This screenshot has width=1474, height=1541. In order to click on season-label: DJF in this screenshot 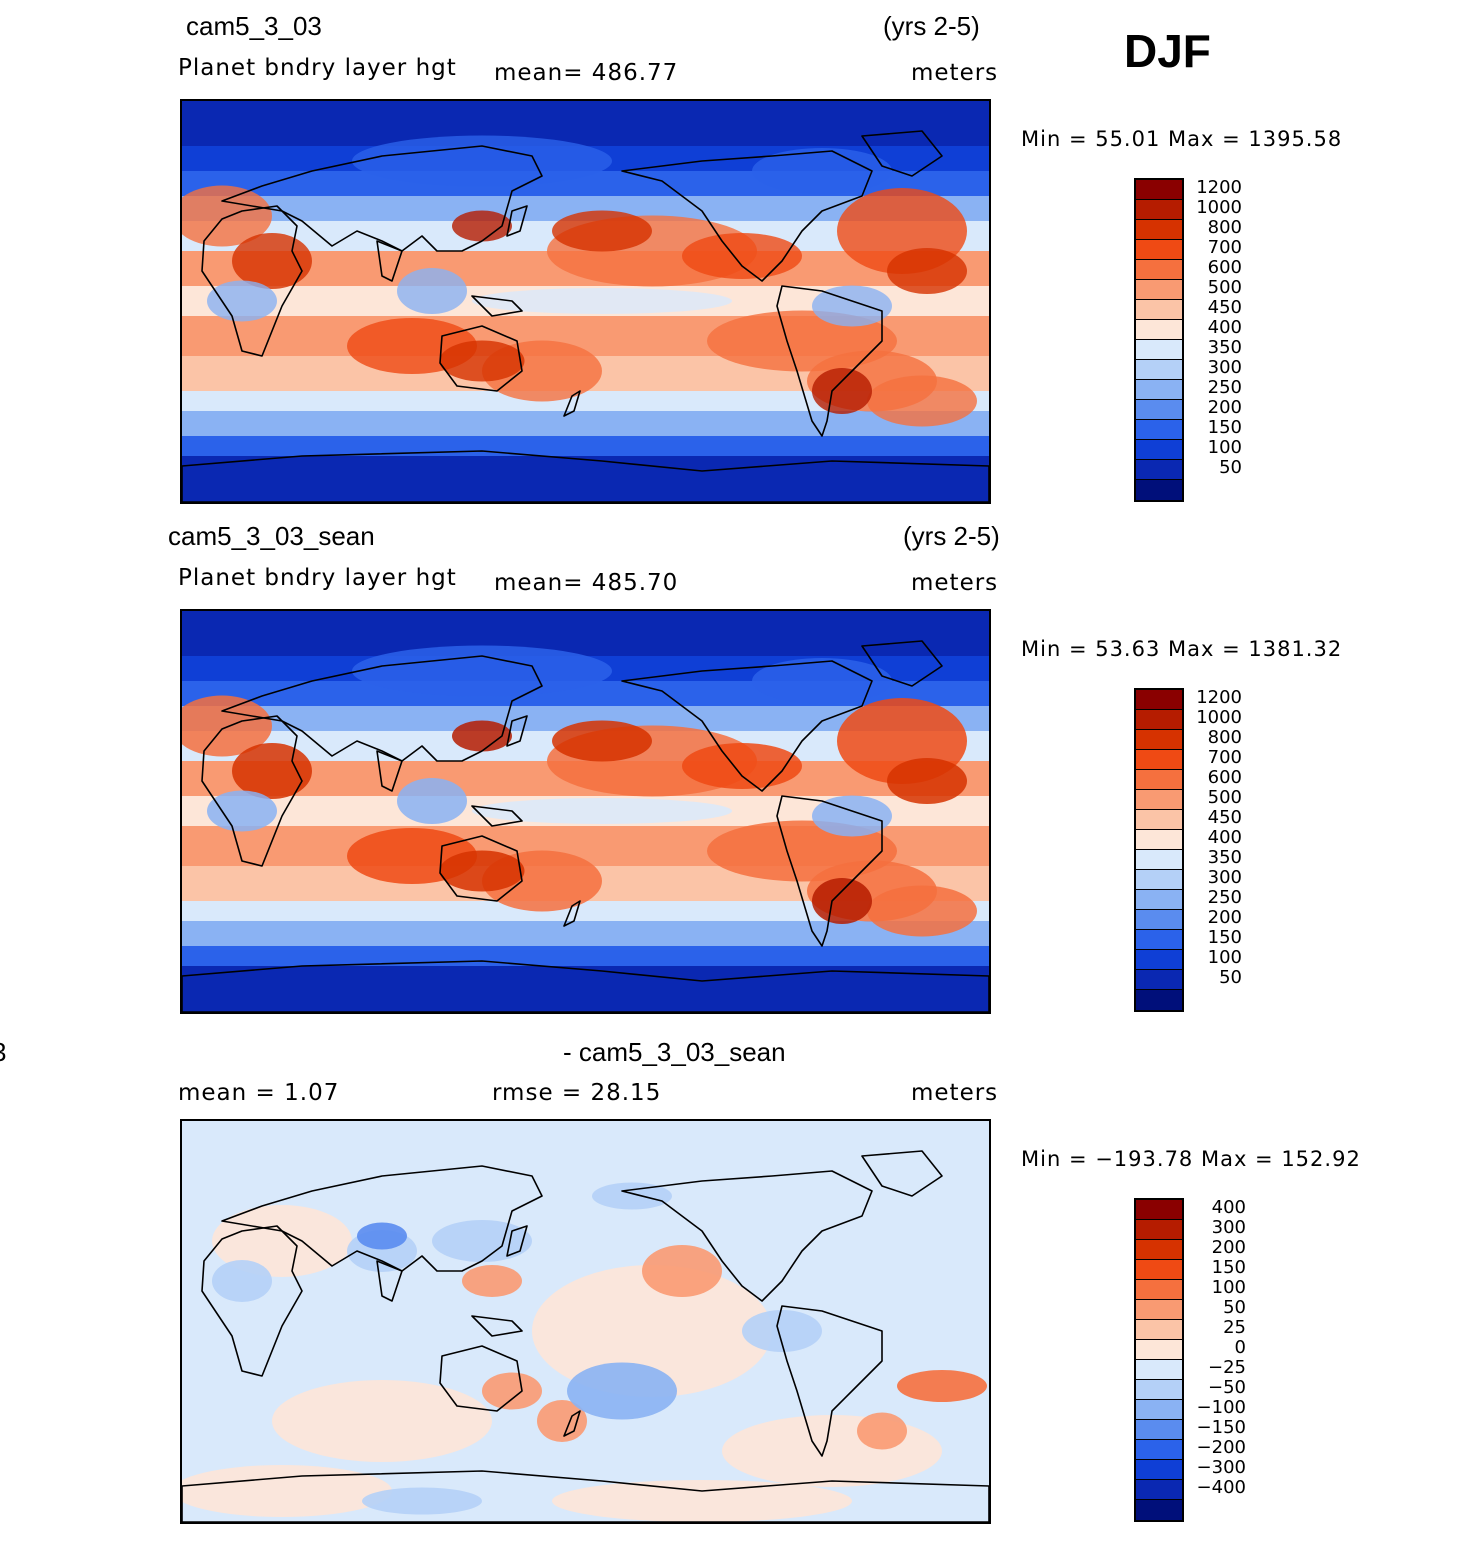, I will do `click(1167, 51)`.